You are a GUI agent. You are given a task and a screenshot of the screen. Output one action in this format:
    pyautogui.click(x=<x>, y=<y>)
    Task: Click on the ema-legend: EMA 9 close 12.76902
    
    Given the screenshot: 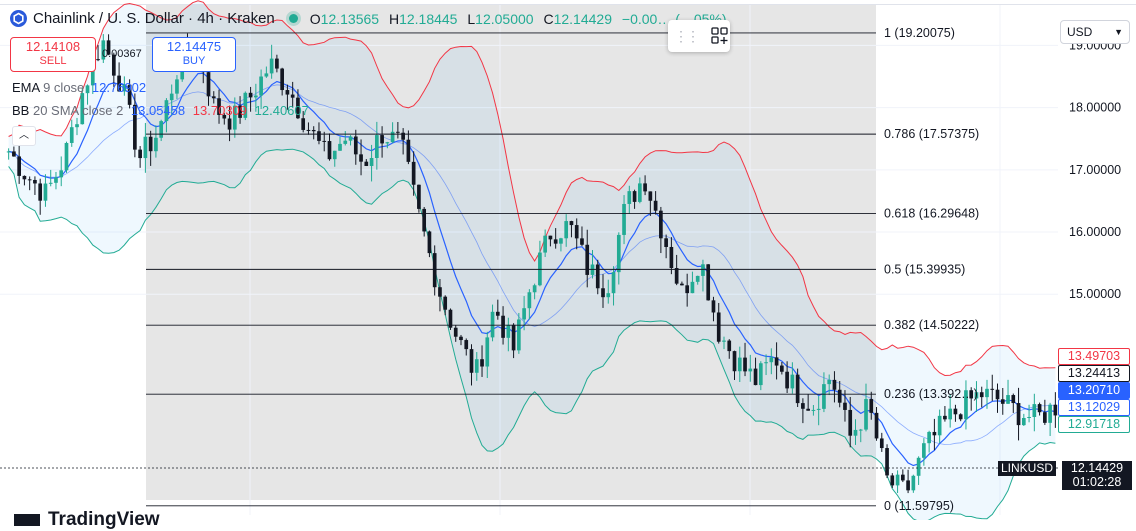 What is the action you would take?
    pyautogui.click(x=79, y=87)
    